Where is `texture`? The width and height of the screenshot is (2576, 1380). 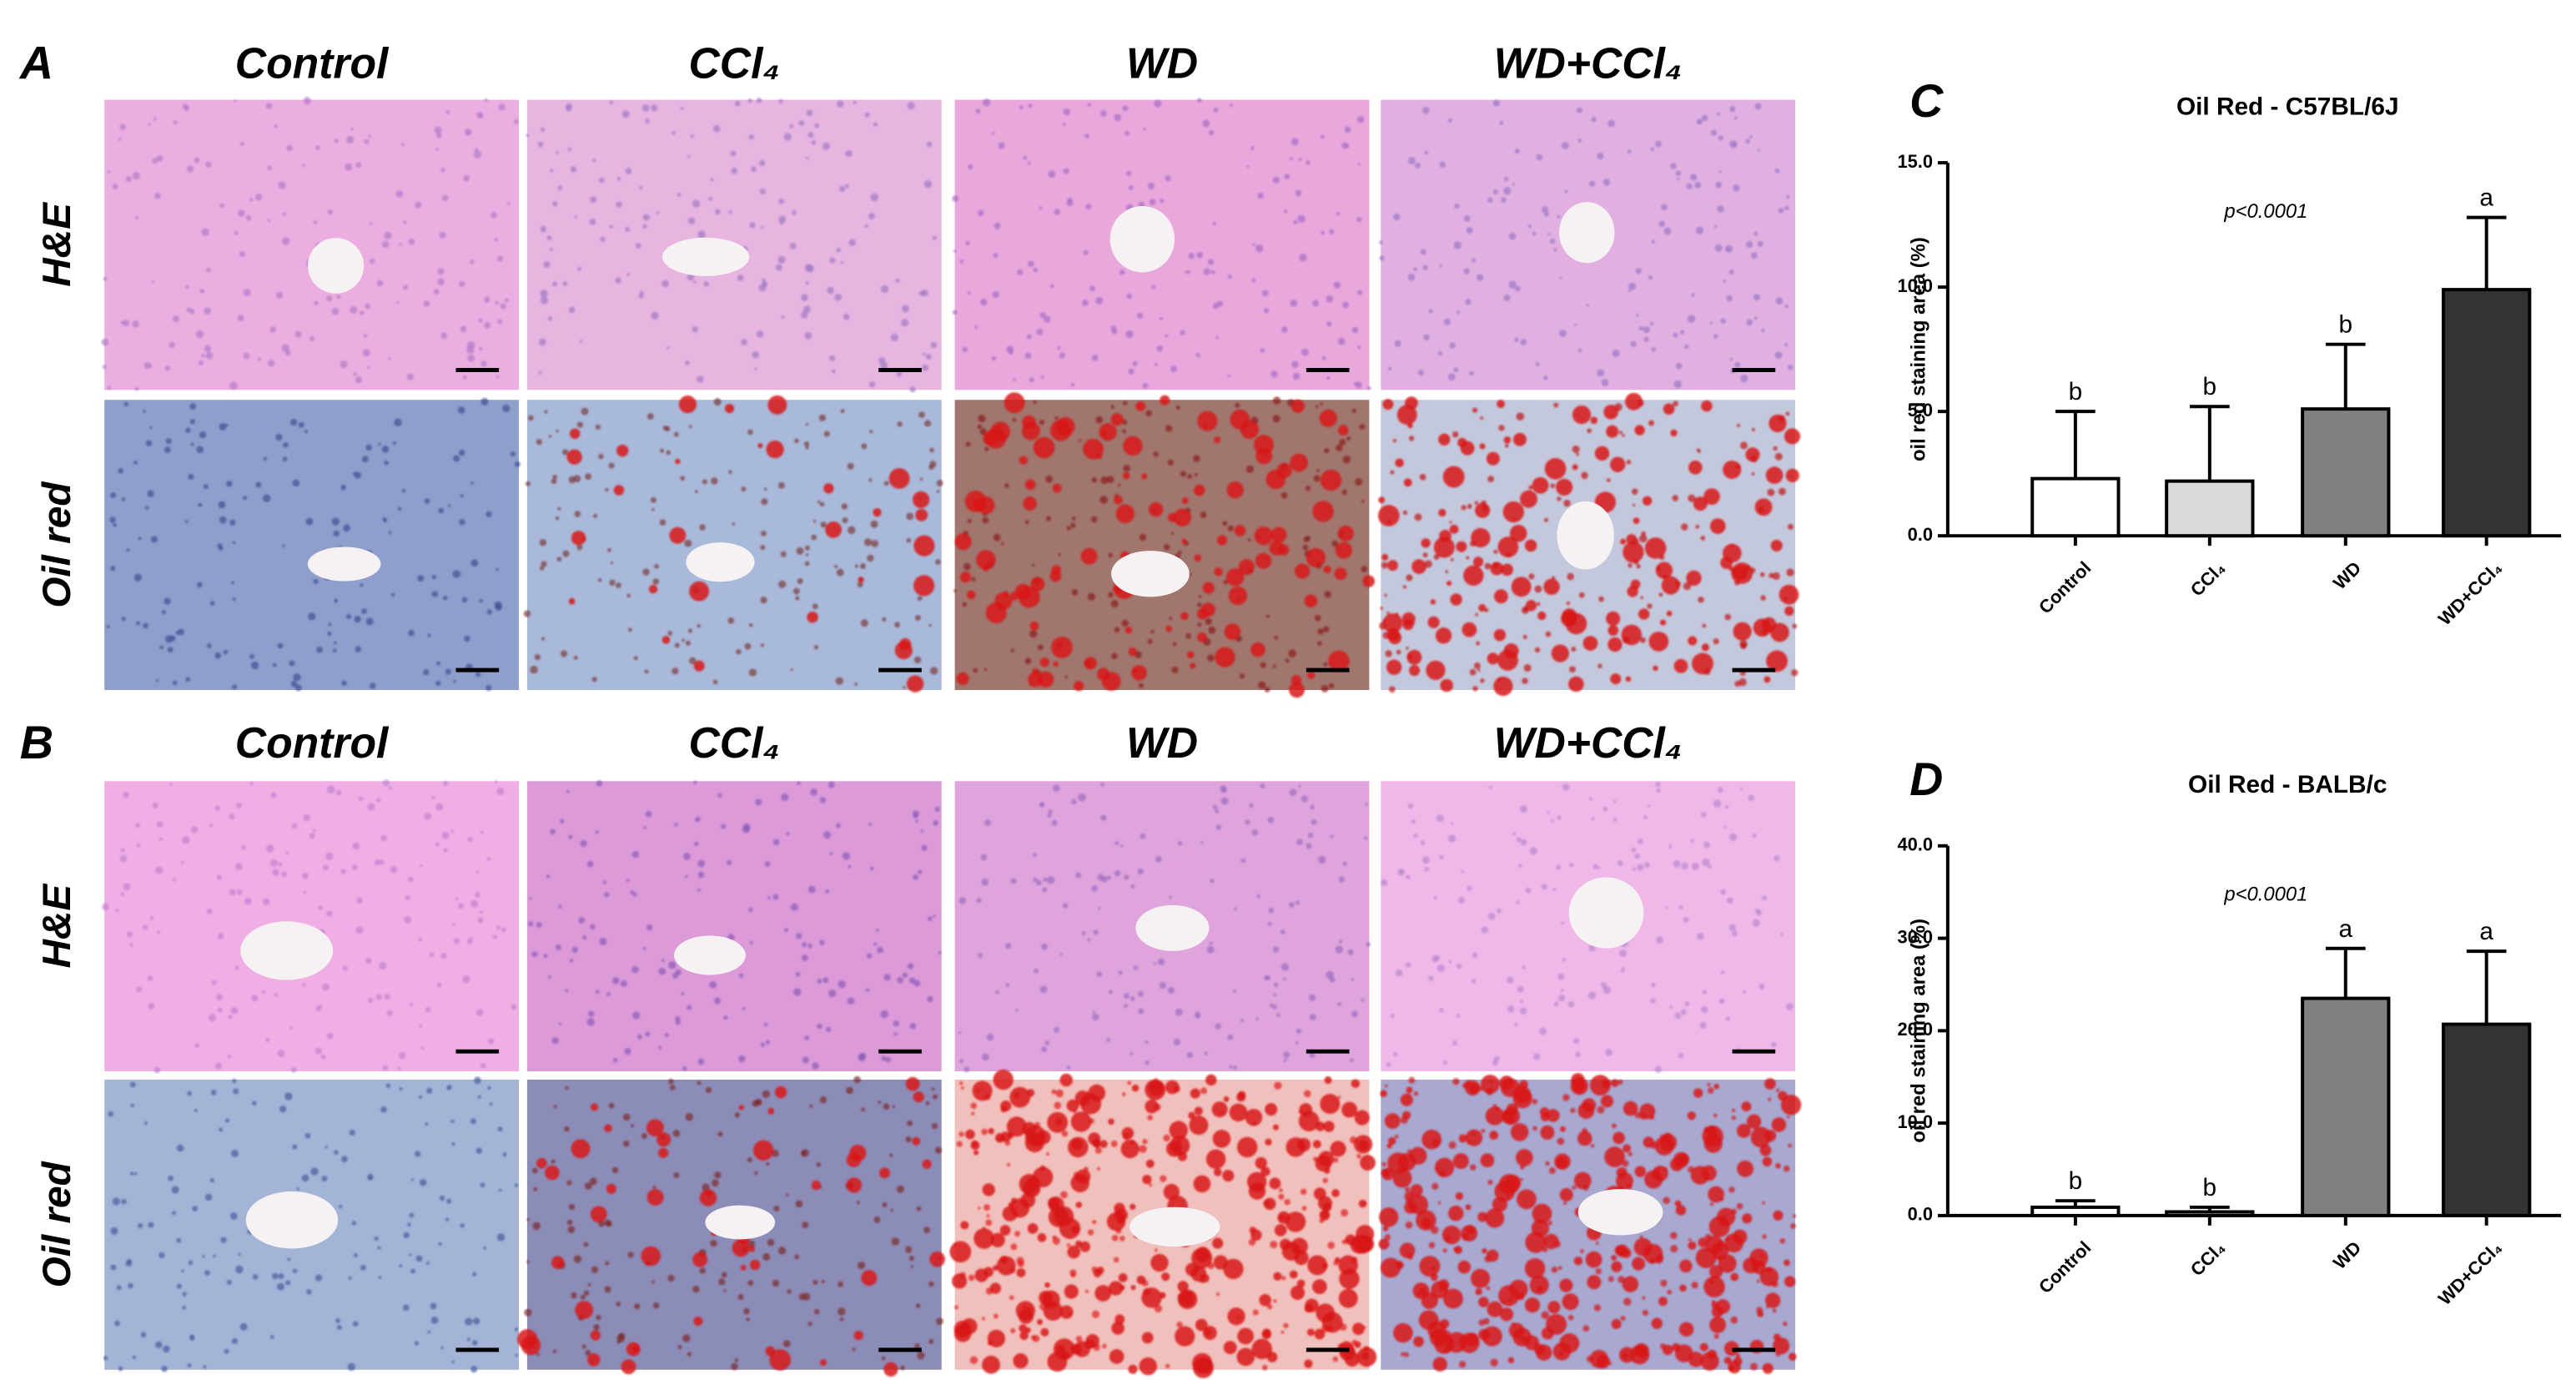
texture is located at coordinates (1164, 928).